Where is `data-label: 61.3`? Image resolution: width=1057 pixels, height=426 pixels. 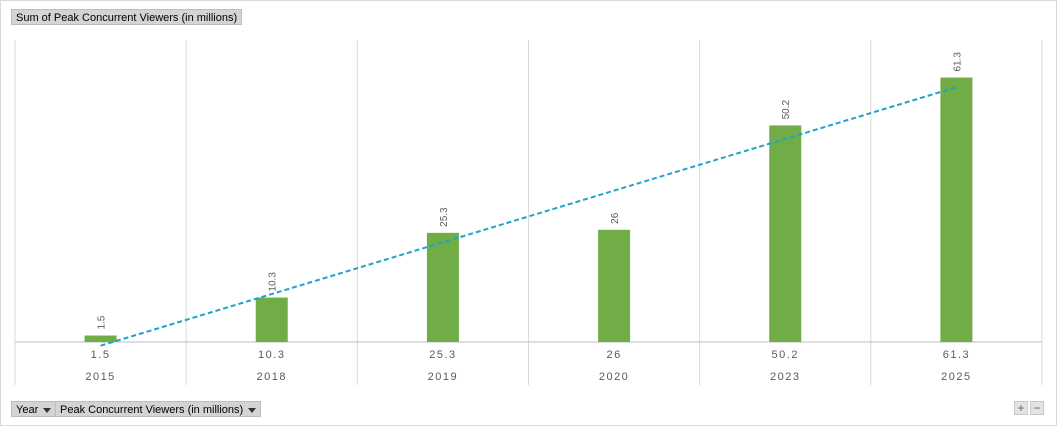 data-label: 61.3 is located at coordinates (957, 62).